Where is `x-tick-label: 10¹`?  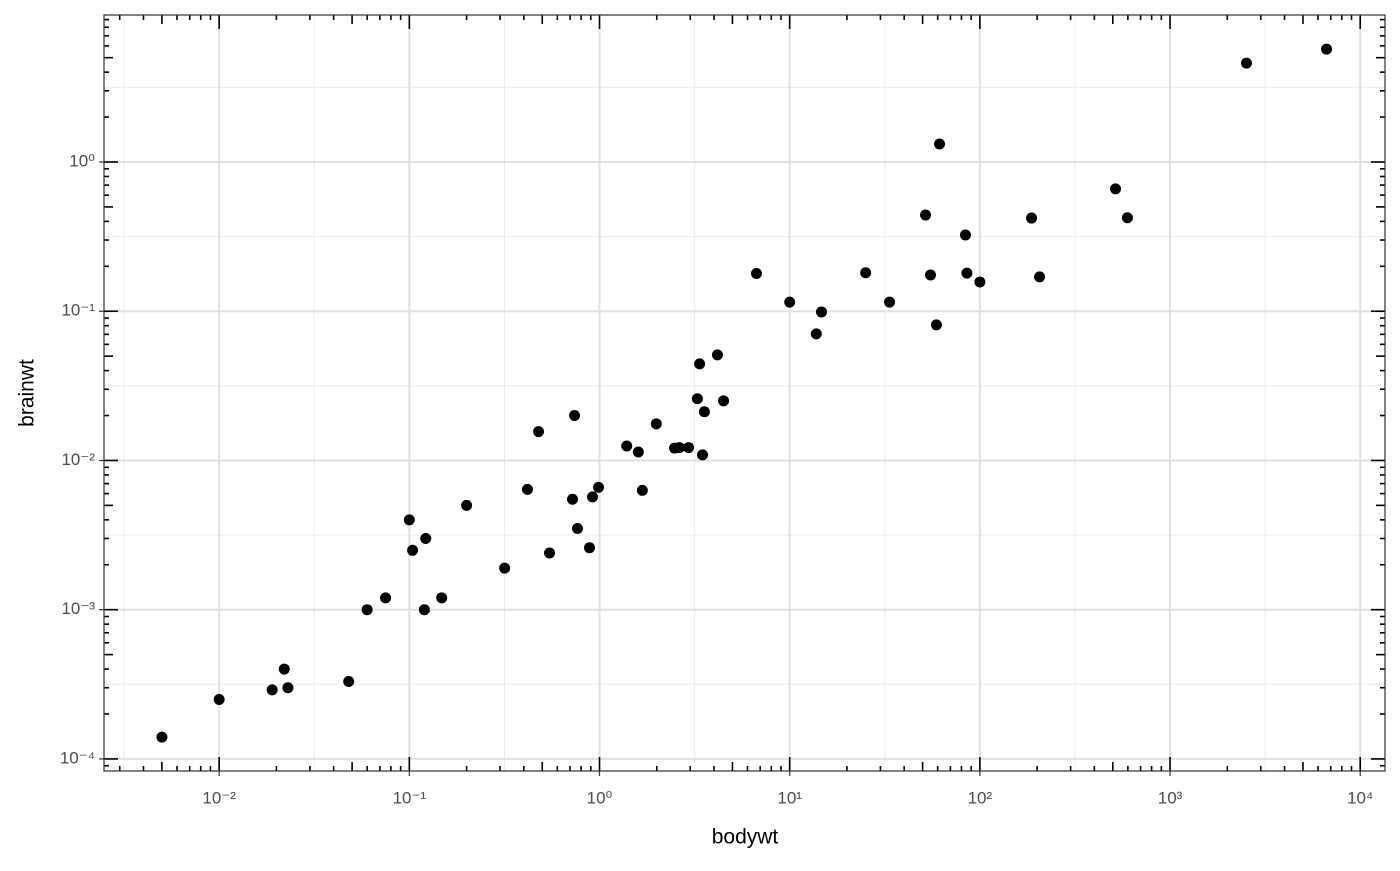 x-tick-label: 10¹ is located at coordinates (789, 797).